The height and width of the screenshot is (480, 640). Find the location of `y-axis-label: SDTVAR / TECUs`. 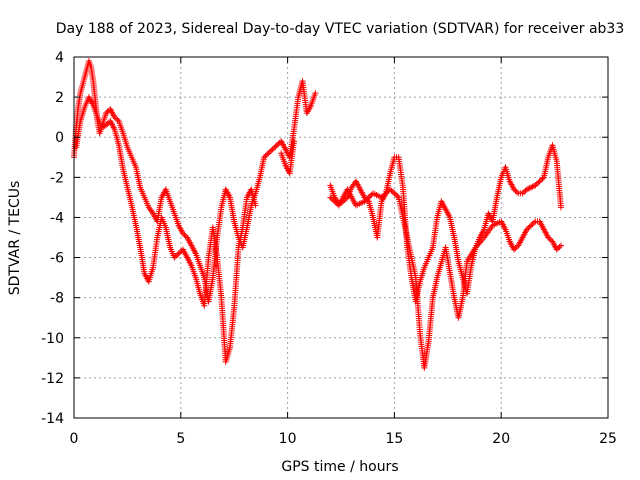

y-axis-label: SDTVAR / TECUs is located at coordinates (15, 238).